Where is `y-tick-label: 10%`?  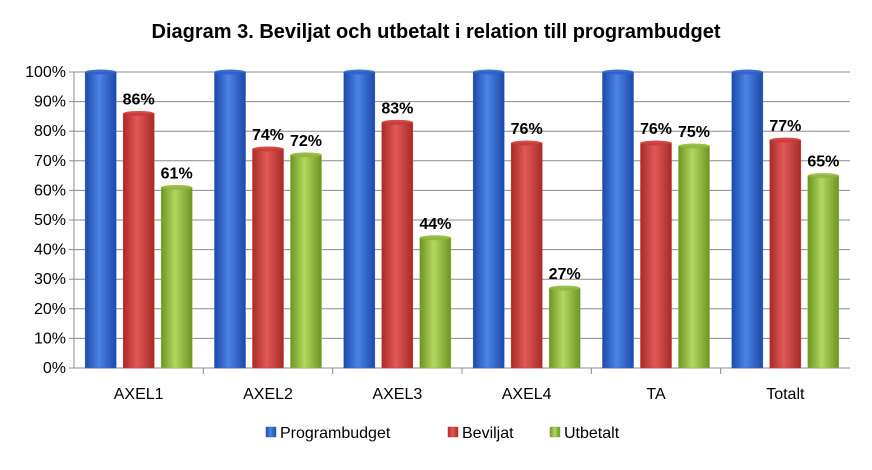 y-tick-label: 10% is located at coordinates (50, 338).